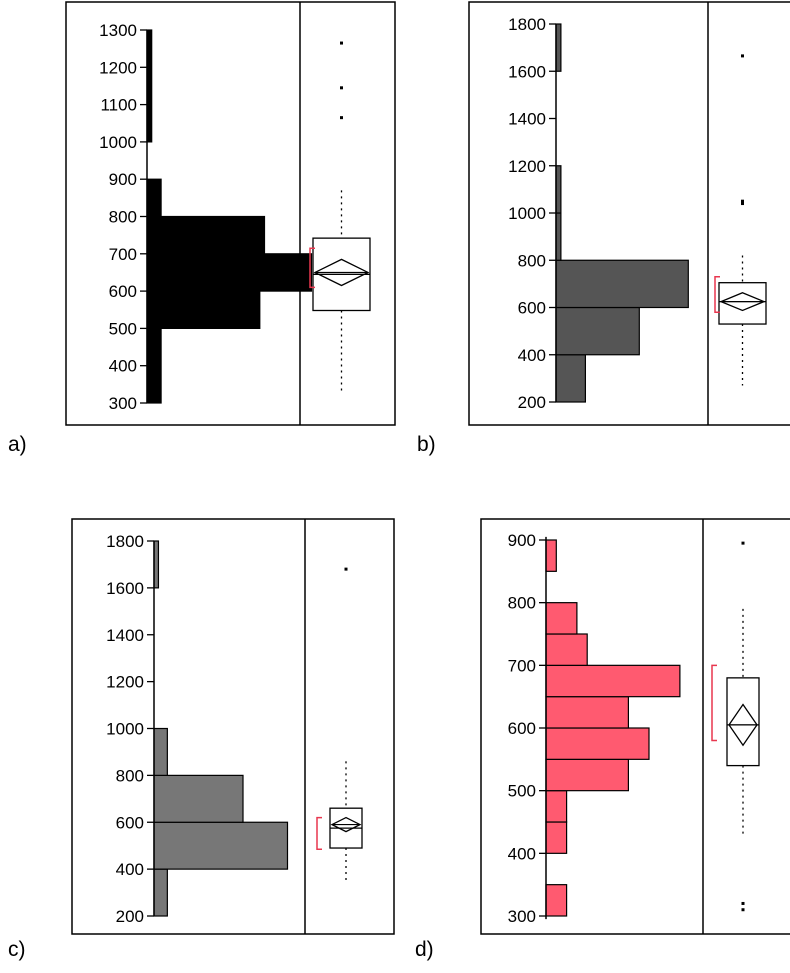 This screenshot has height=973, width=790. What do you see at coordinates (118, 105) in the screenshot?
I see `y-tick-label: 1100` at bounding box center [118, 105].